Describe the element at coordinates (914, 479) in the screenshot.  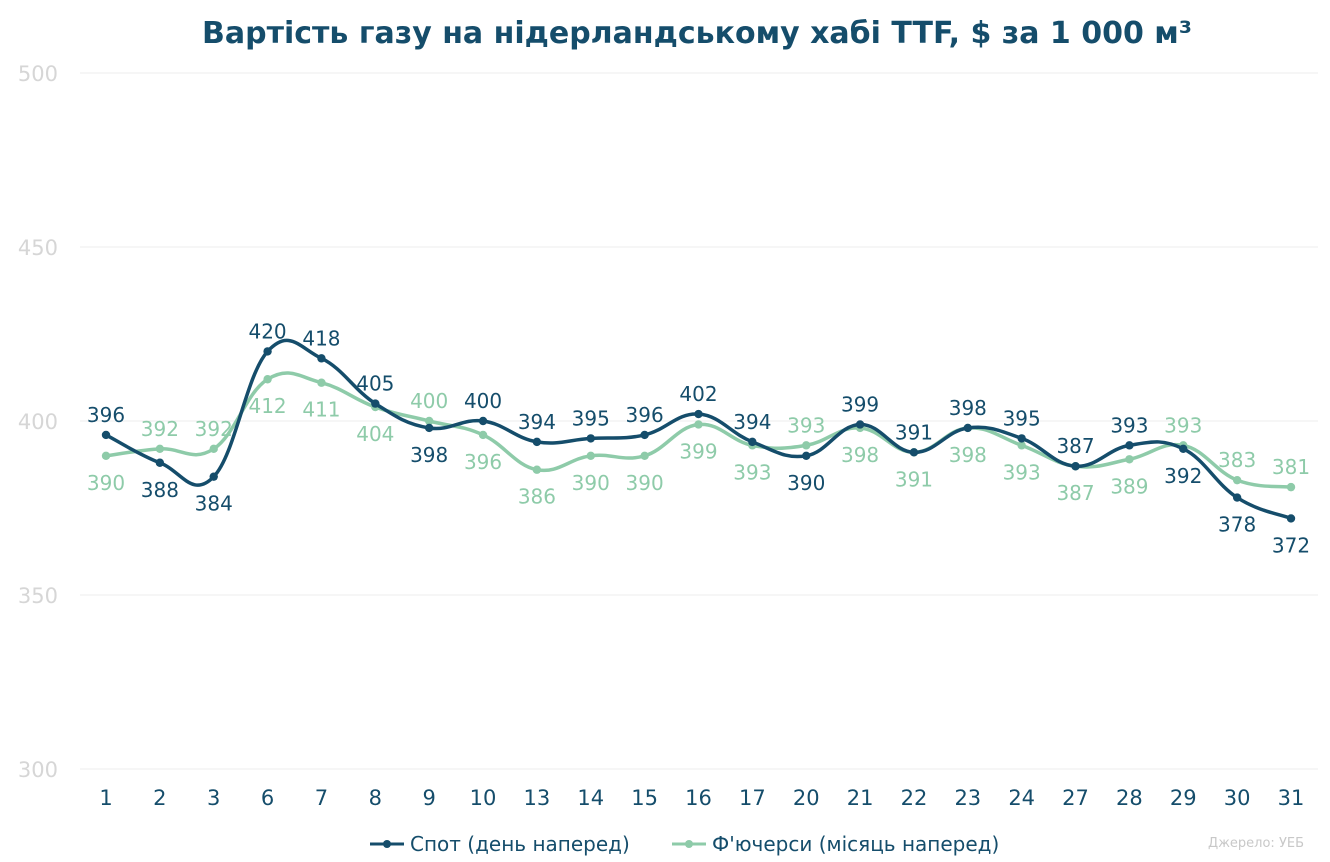
I see `data-label-futures: 391` at that location.